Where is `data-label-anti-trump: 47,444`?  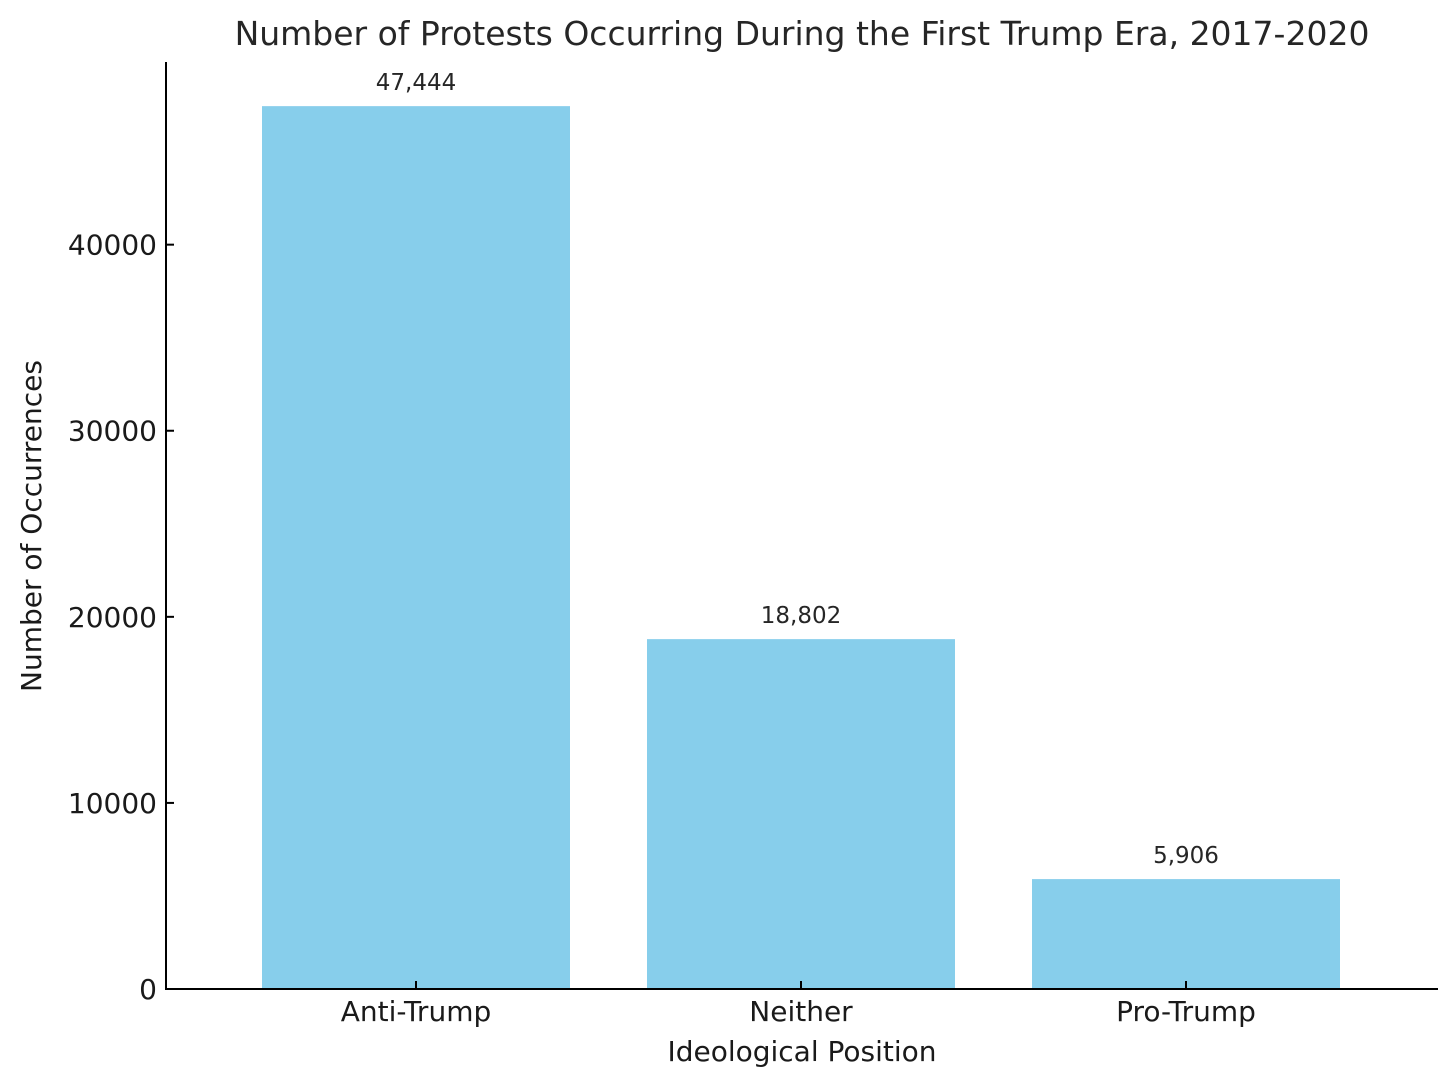 data-label-anti-trump: 47,444 is located at coordinates (416, 83).